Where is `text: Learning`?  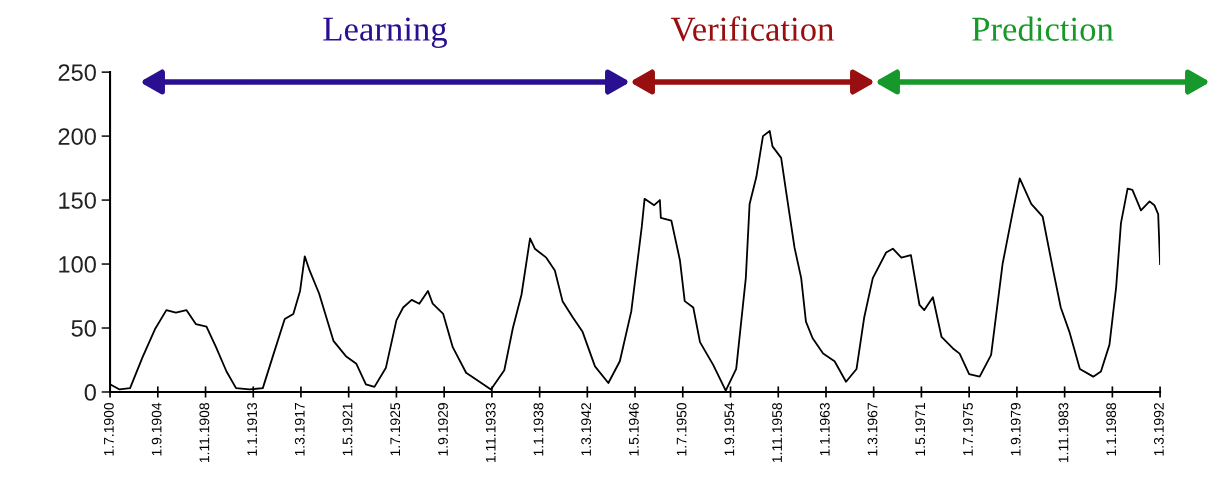
text: Learning is located at coordinates (385, 32).